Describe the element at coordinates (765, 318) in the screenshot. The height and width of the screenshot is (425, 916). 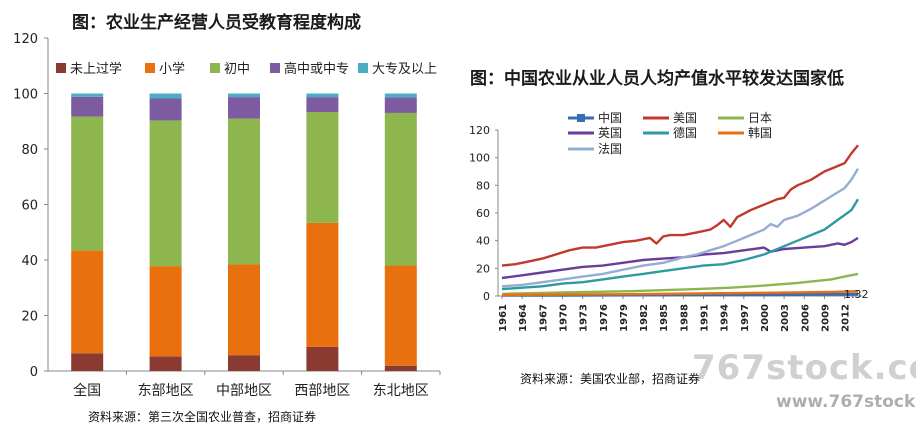
I see `x-tick-label: 2000` at that location.